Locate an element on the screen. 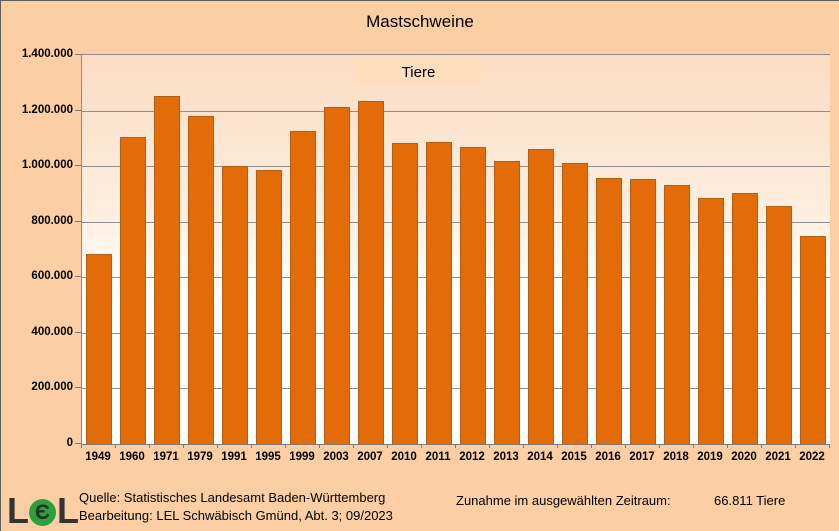 The image size is (839, 531). x-axis-label: 2007 is located at coordinates (370, 457).